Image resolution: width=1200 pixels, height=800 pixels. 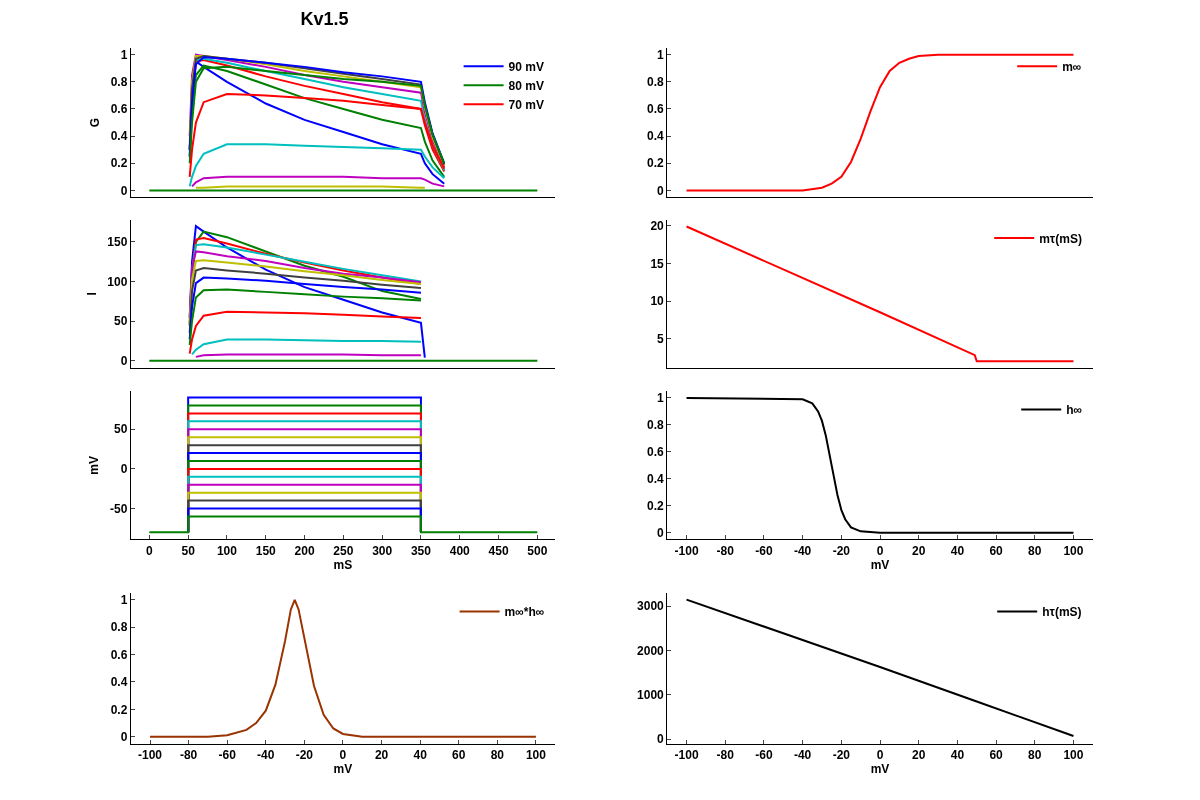 What do you see at coordinates (343, 564) in the screenshot?
I see `x-axis-title: mS` at bounding box center [343, 564].